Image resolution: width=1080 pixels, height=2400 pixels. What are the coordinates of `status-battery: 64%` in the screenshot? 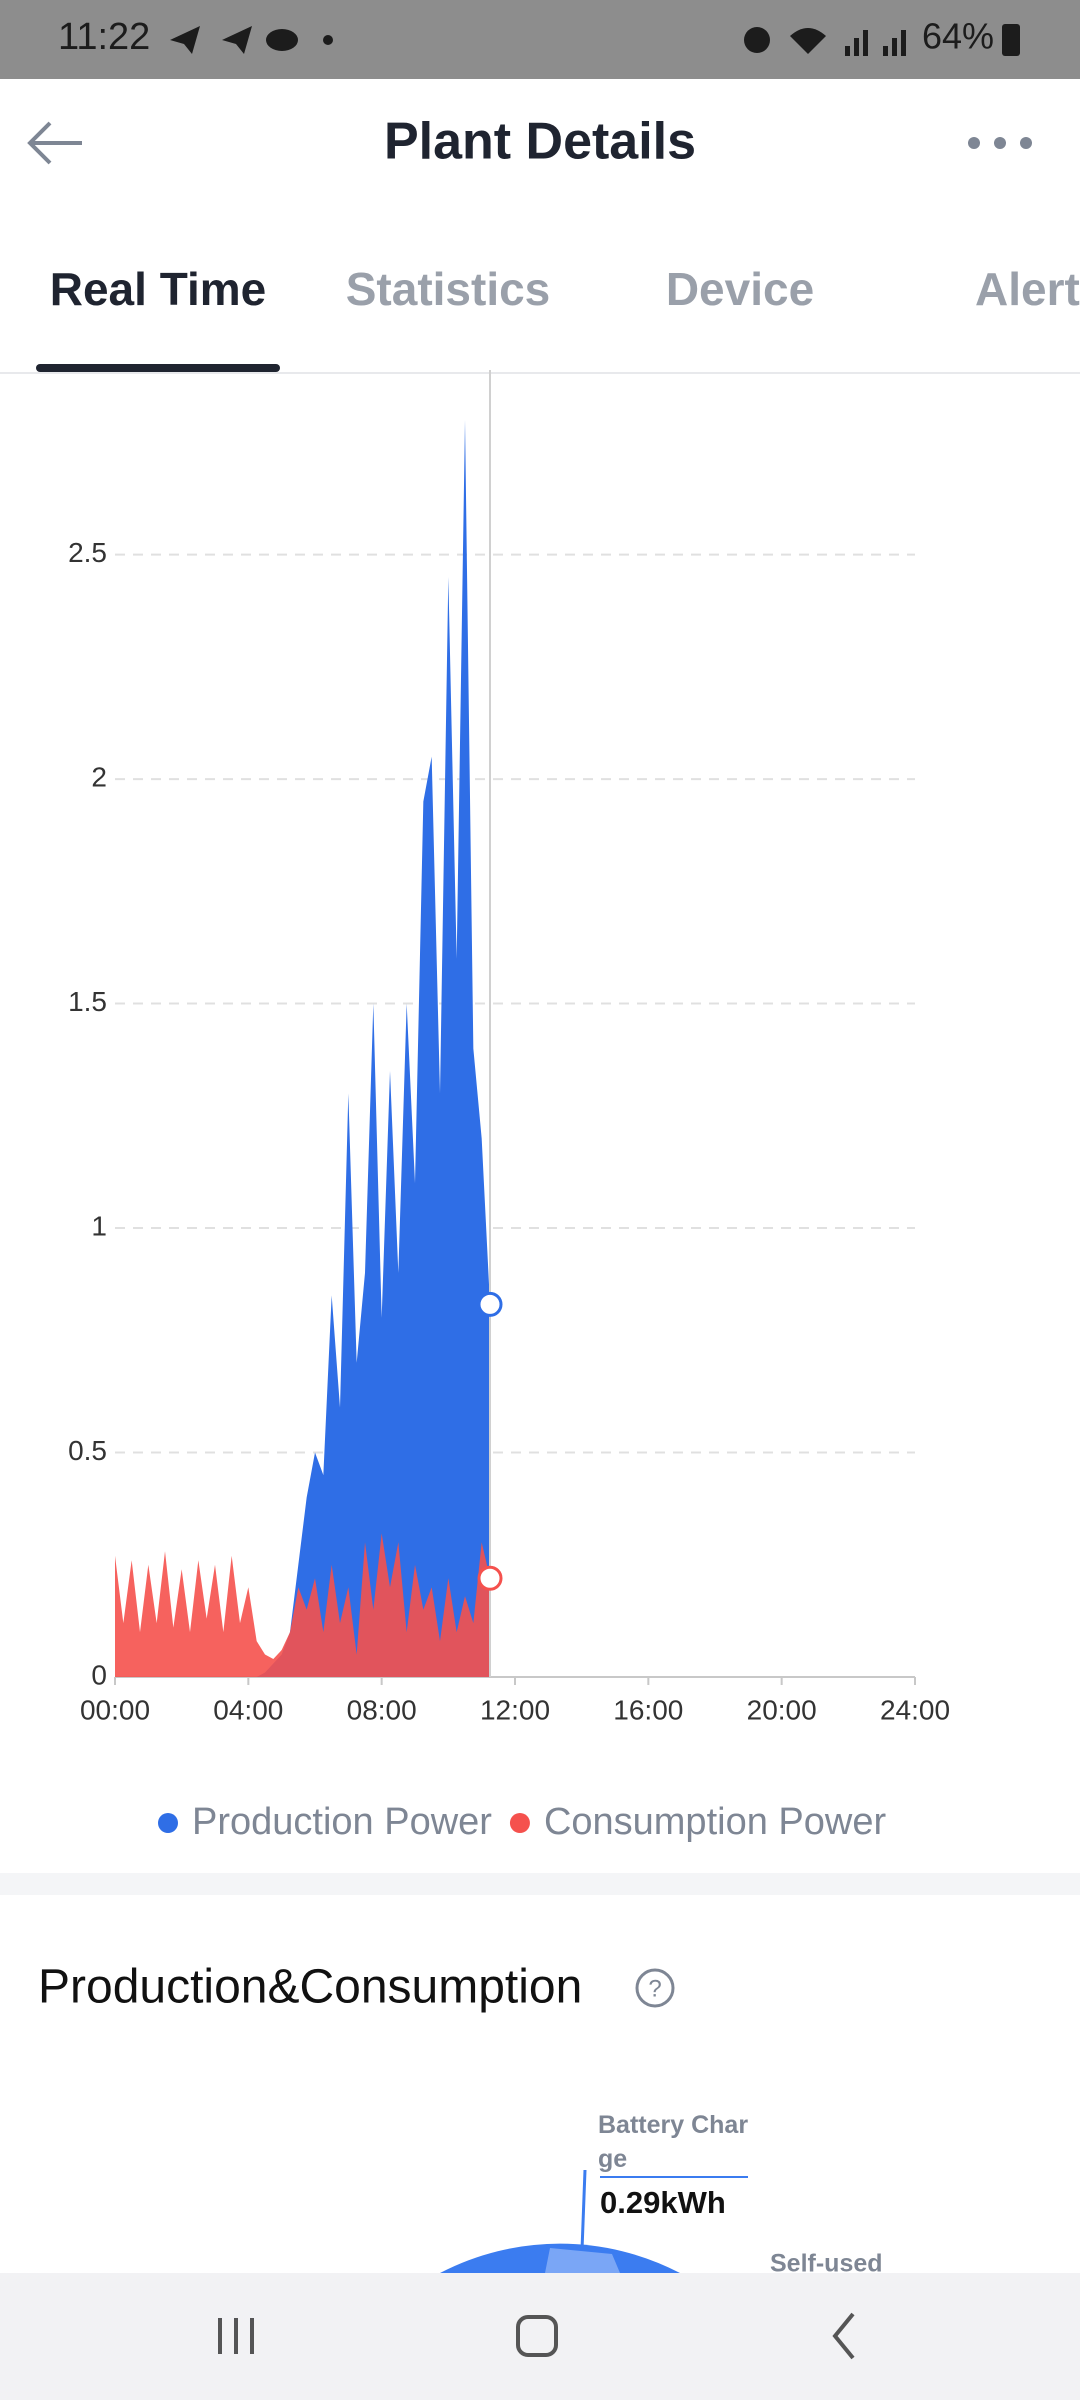 It's located at (958, 36).